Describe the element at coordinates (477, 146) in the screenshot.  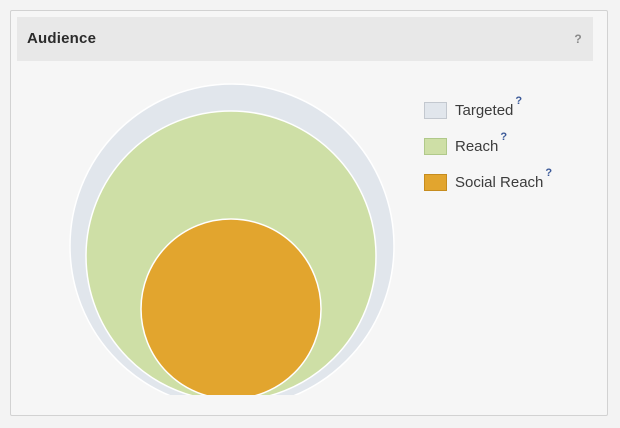
I see `legend-label: Reach` at that location.